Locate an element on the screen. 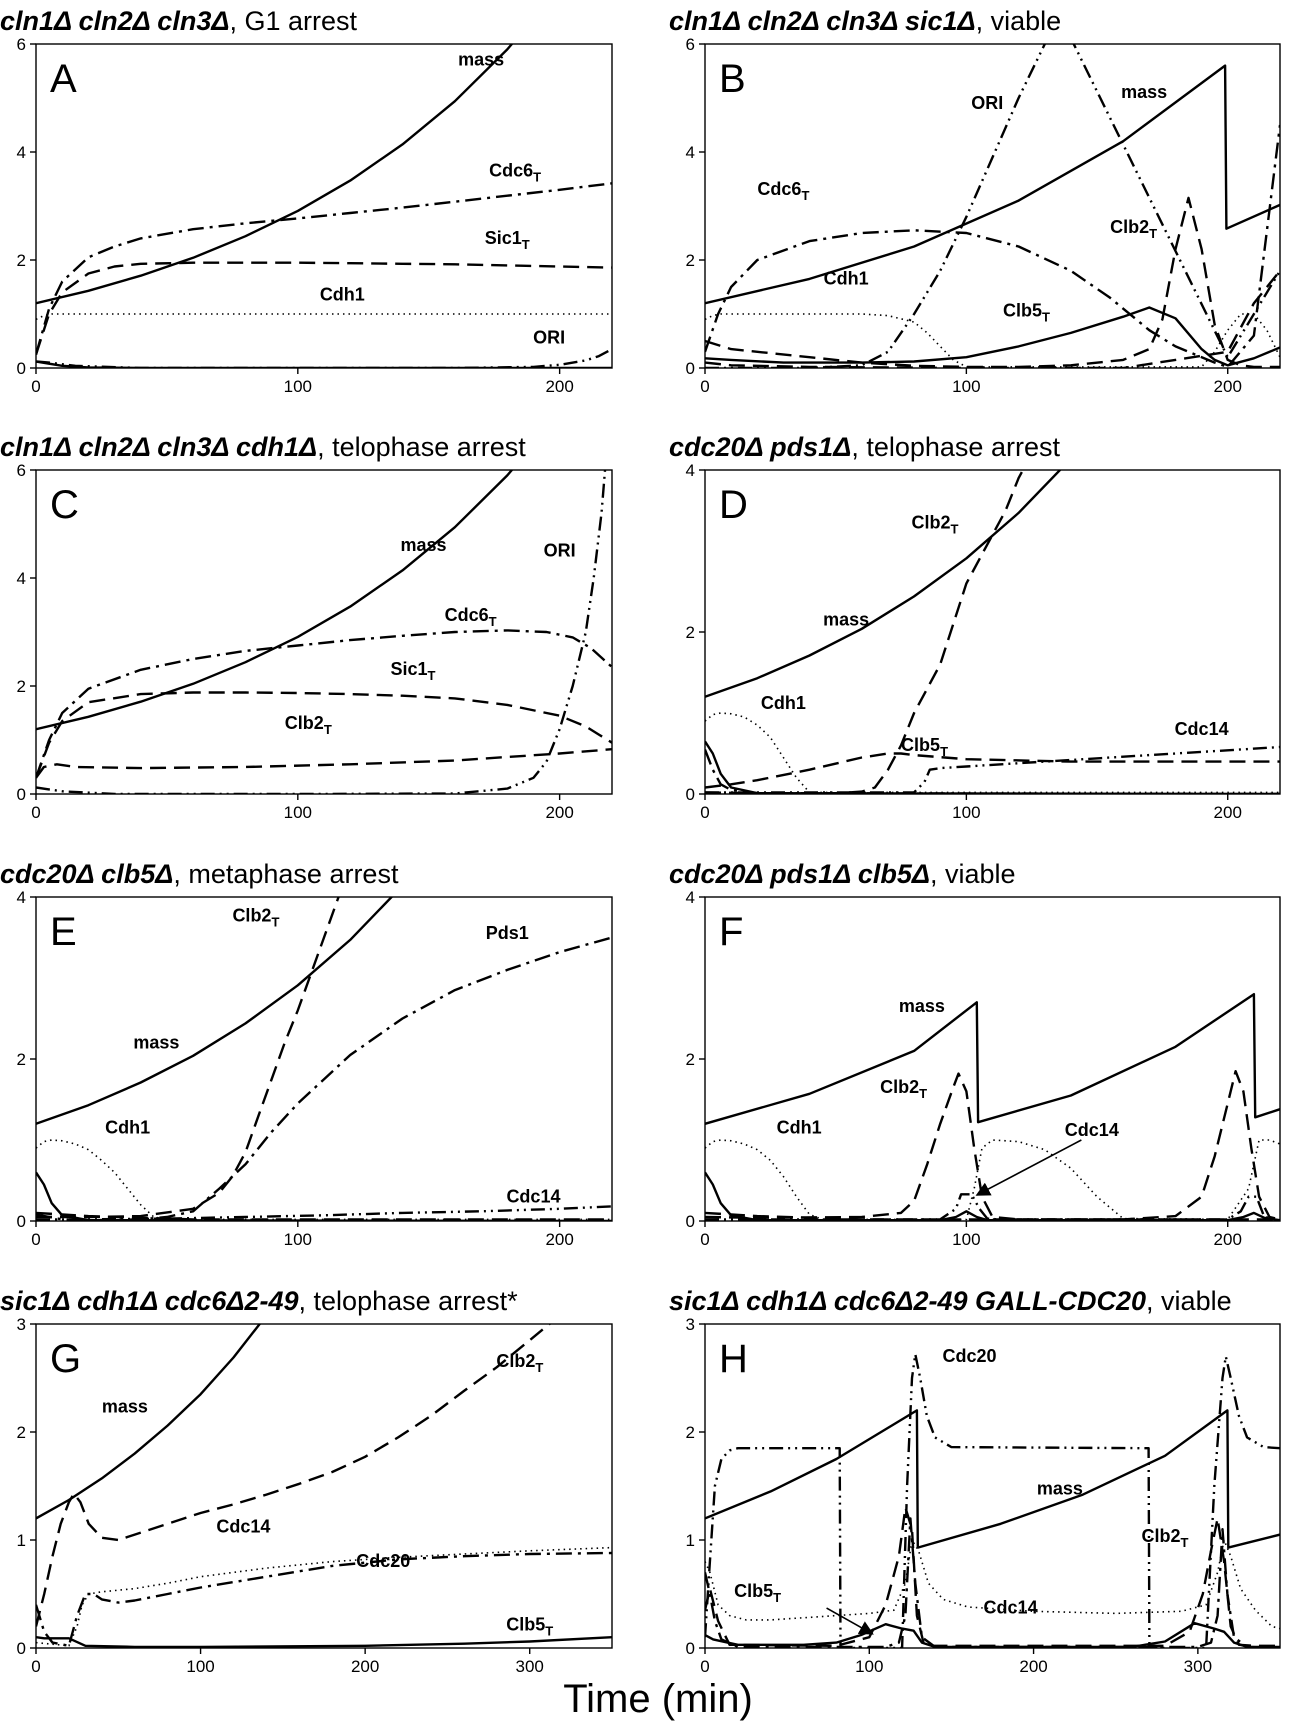 The image size is (1316, 1722). panel-letter: F is located at coordinates (731, 932).